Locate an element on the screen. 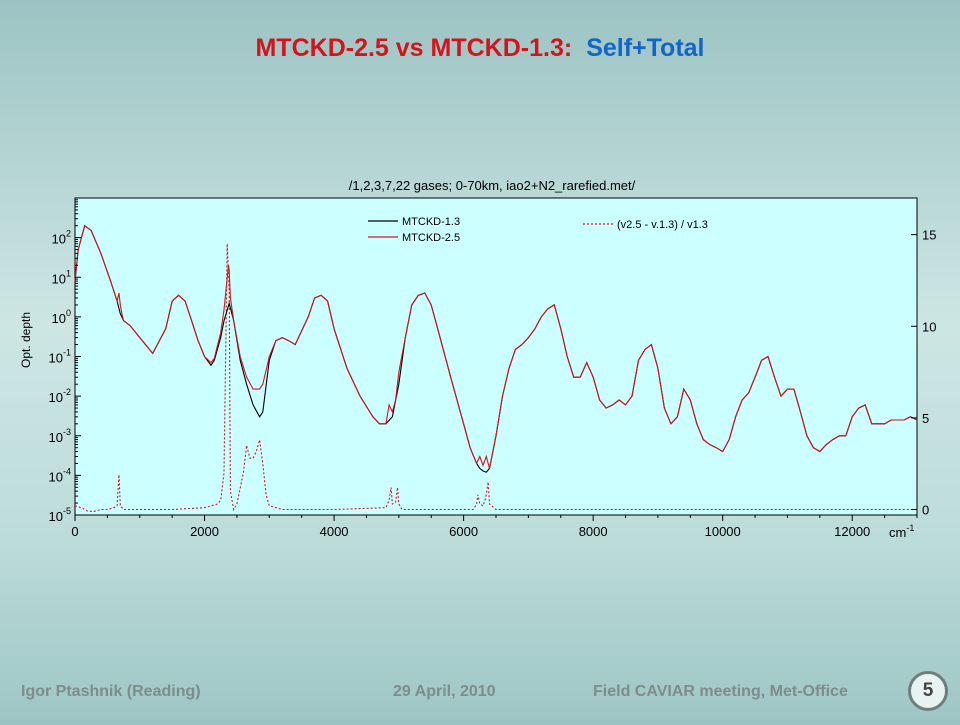  y-left-tick-label: 10⁻⁴ is located at coordinates (60, 475).